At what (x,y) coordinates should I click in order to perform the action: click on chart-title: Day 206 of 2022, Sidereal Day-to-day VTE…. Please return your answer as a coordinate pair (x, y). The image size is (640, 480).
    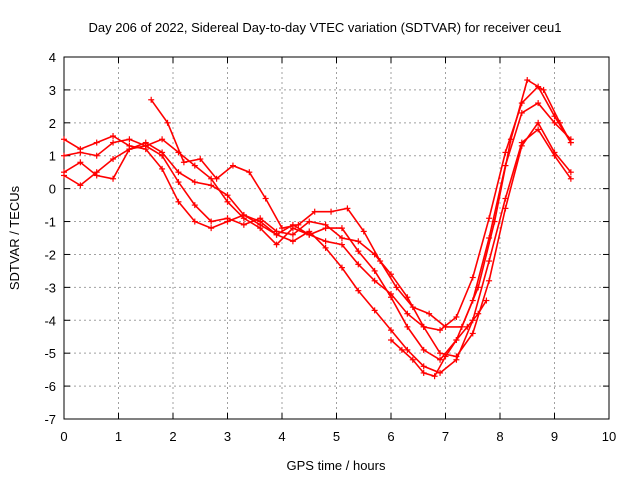
    Looking at the image, I should click on (324, 27).